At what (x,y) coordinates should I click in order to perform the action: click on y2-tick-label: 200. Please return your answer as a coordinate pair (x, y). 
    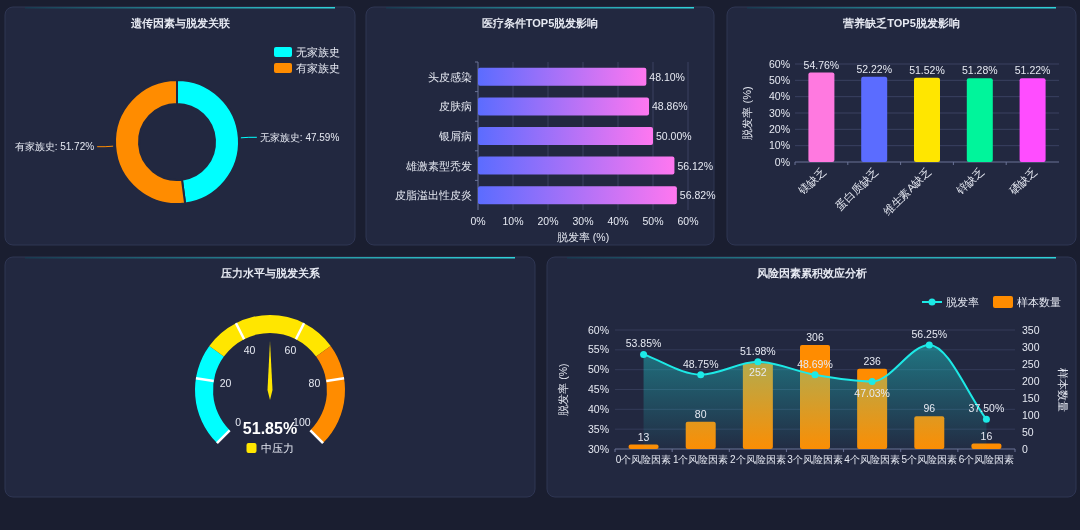
    Looking at the image, I should click on (1031, 380).